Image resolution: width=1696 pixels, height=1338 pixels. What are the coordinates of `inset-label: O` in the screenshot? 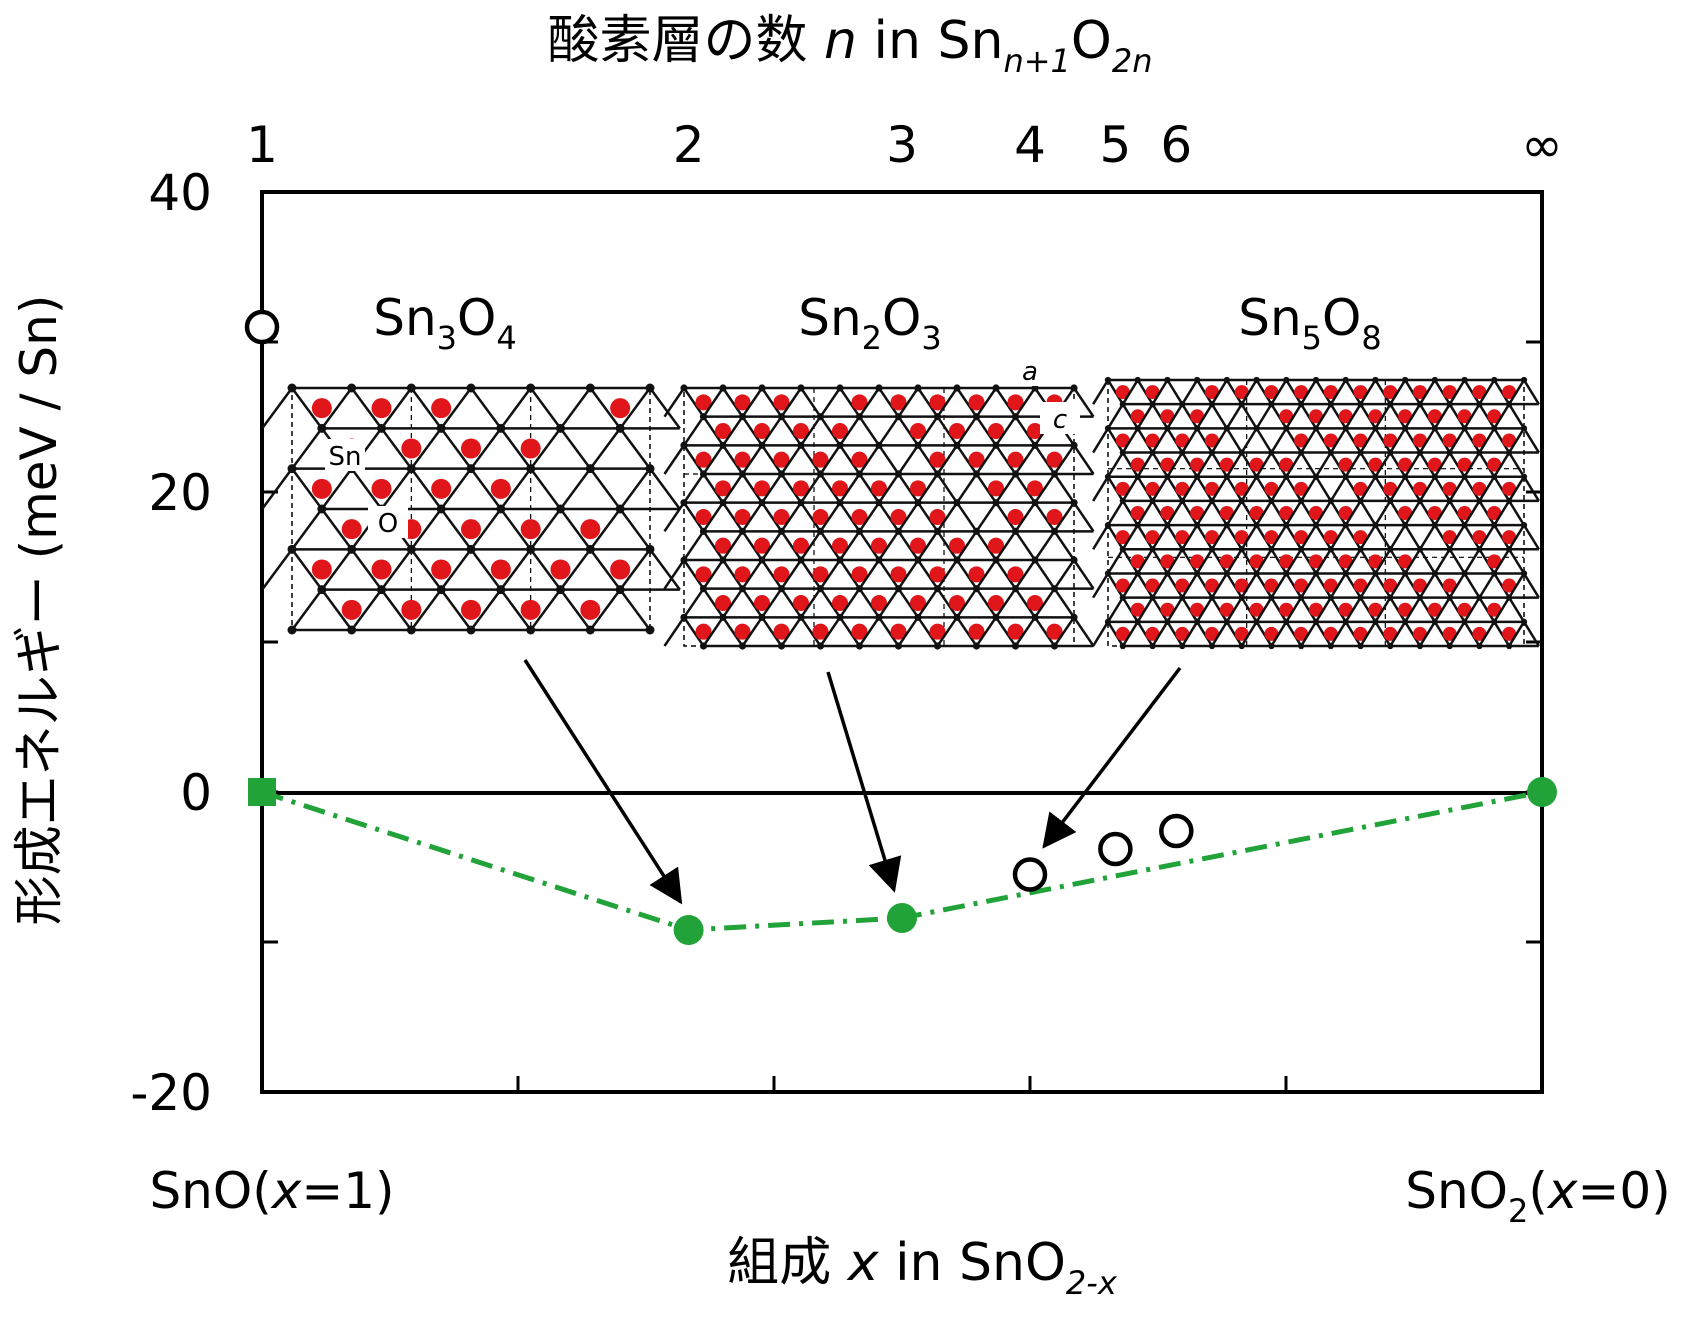 It's located at (388, 524).